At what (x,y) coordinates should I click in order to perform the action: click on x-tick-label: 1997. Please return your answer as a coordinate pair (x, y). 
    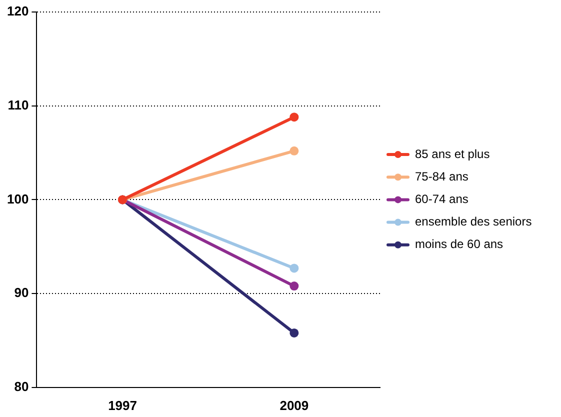
    Looking at the image, I should click on (122, 405).